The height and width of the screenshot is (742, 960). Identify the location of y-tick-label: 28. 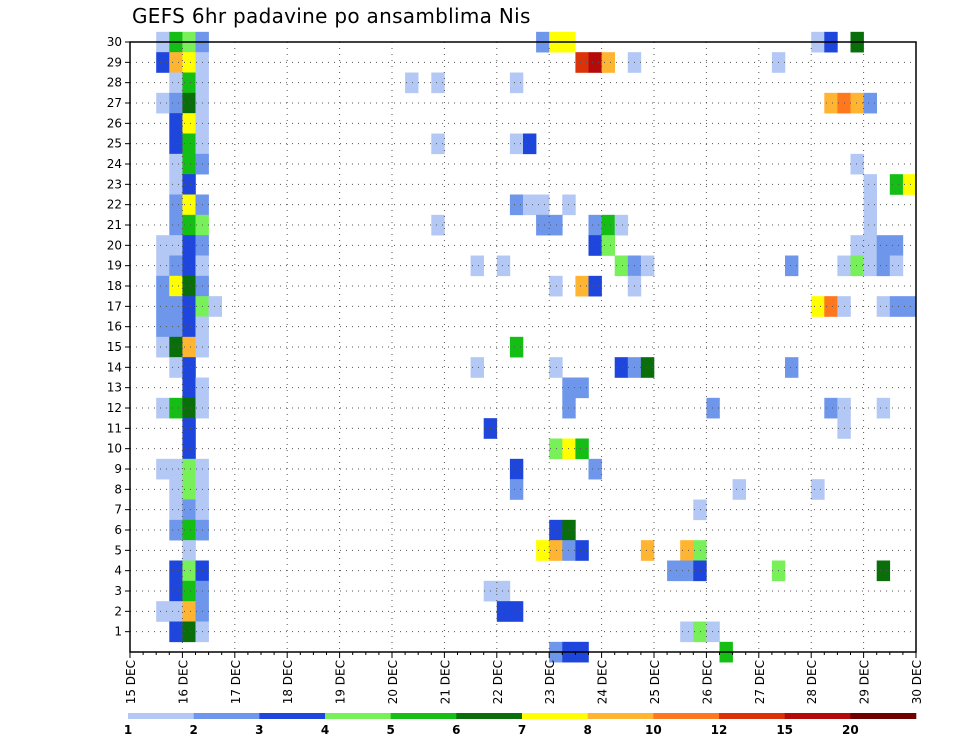
(114, 83).